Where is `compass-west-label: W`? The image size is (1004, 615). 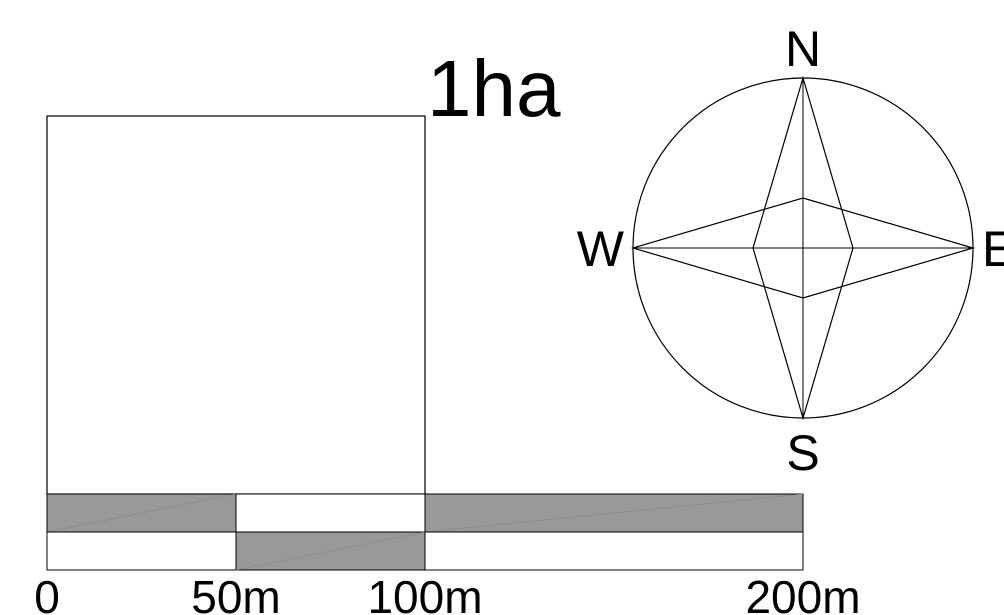 compass-west-label: W is located at coordinates (601, 249).